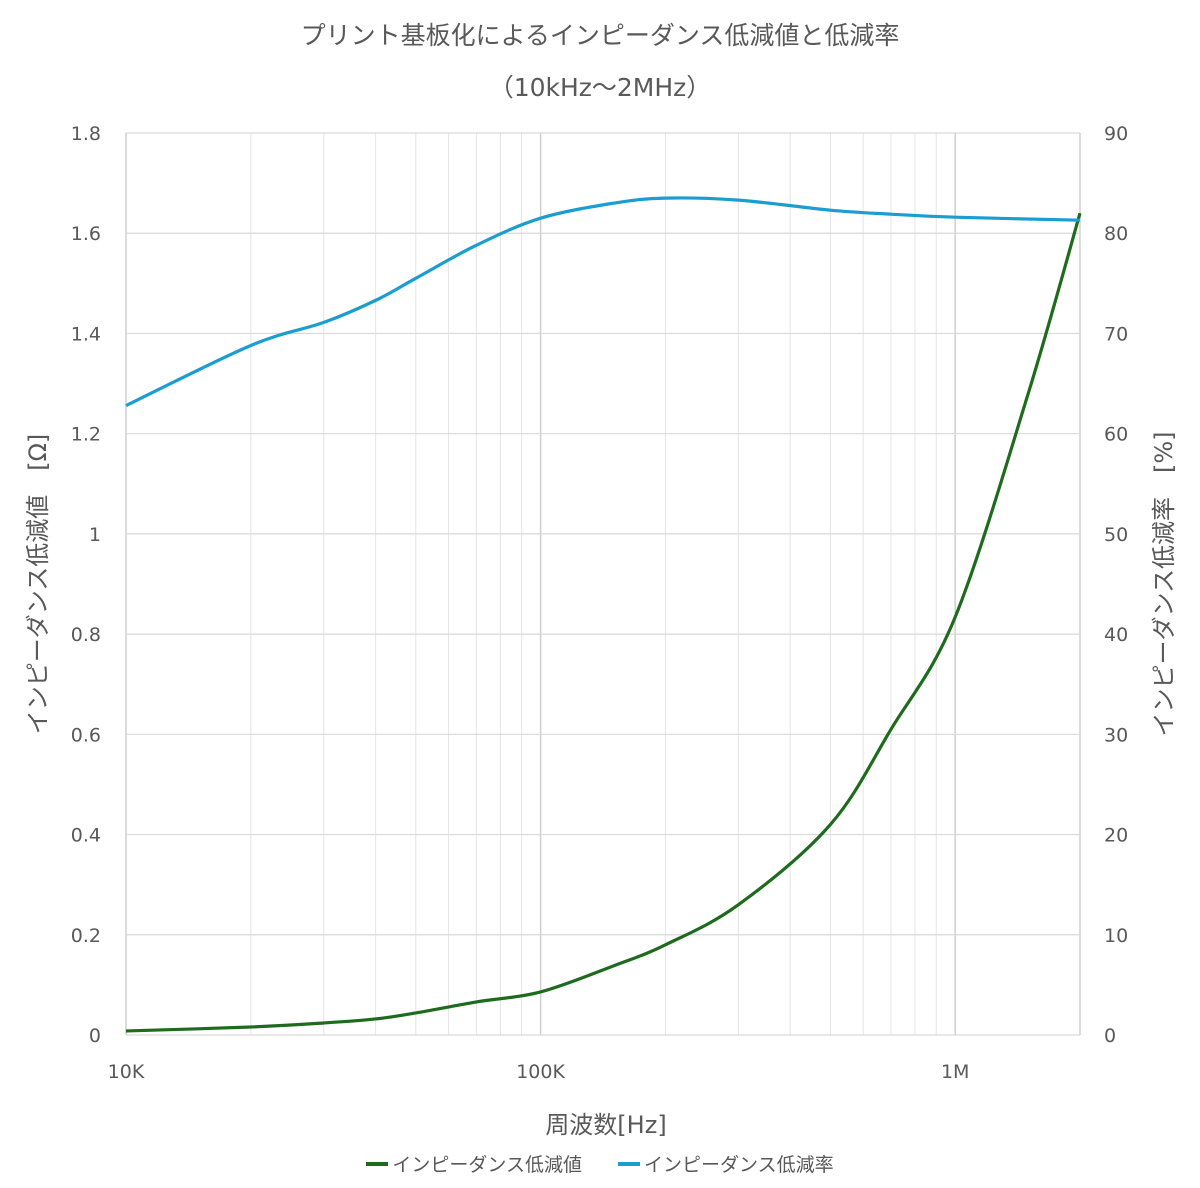 Image resolution: width=1200 pixels, height=1188 pixels. Describe the element at coordinates (1116, 234) in the screenshot. I see `y2-tick-label: 80` at that location.